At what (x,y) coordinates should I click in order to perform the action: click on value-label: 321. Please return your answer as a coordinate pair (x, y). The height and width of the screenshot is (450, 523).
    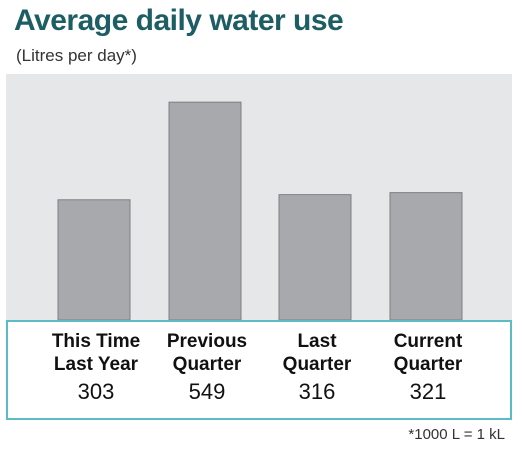
    Looking at the image, I should click on (428, 391).